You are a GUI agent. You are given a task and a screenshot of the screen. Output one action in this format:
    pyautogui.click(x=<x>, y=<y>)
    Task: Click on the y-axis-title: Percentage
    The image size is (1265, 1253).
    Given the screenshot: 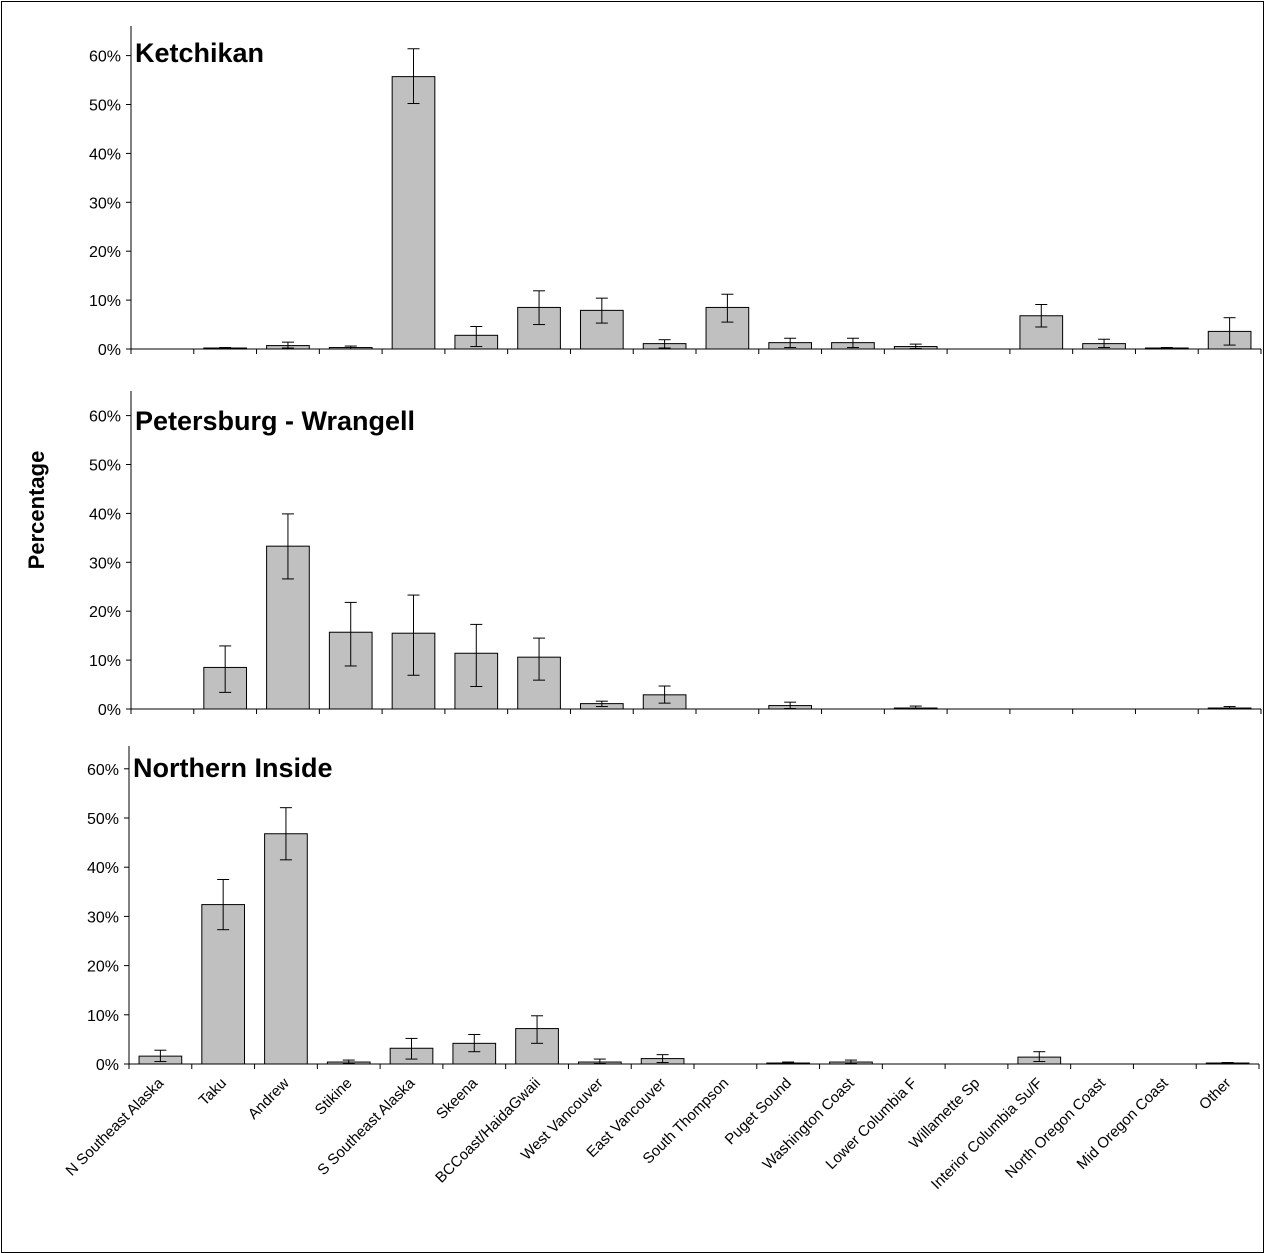 What is the action you would take?
    pyautogui.click(x=36, y=510)
    